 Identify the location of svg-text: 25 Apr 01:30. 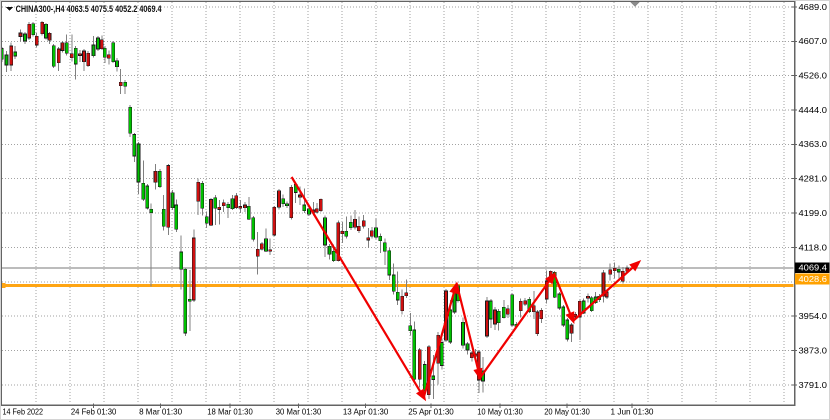
(431, 411).